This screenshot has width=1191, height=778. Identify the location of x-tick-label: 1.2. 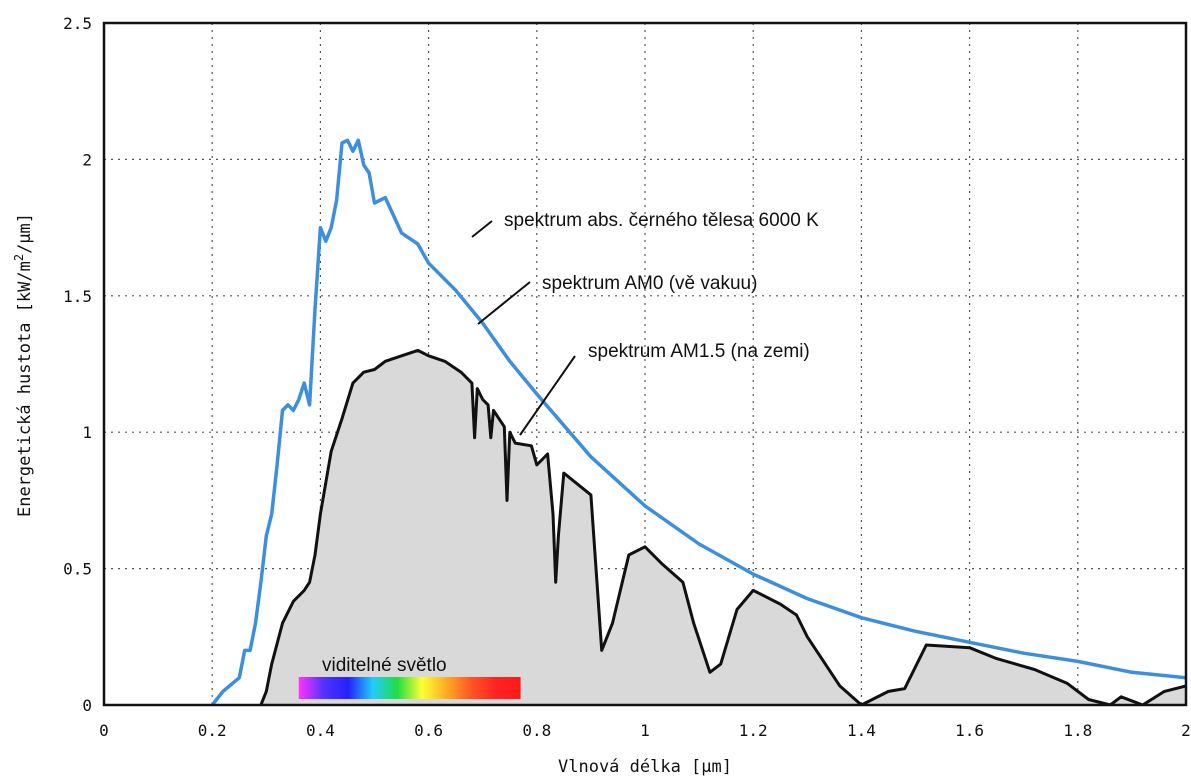
(753, 730).